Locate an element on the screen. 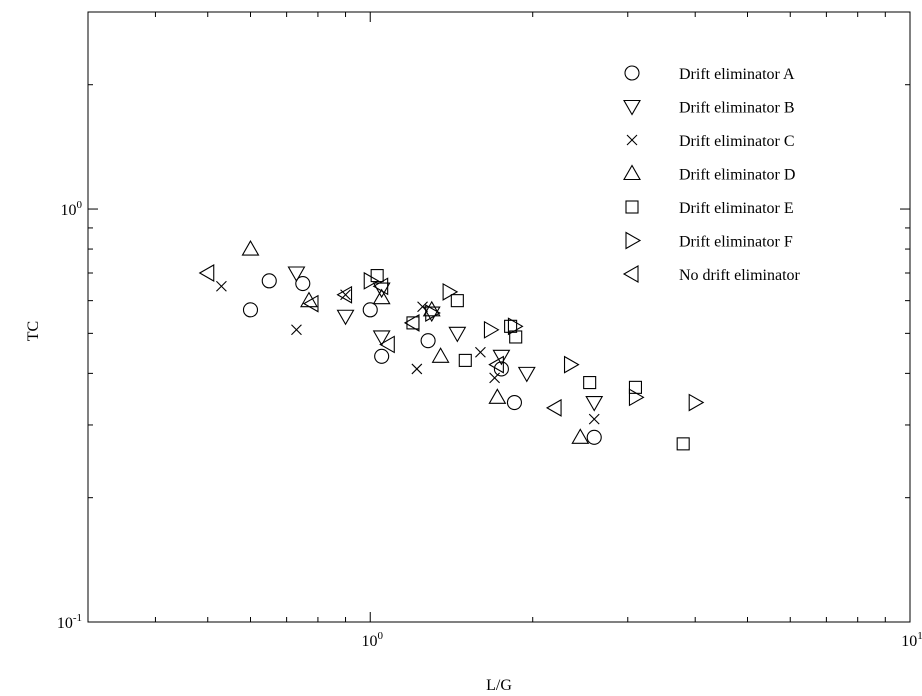 This screenshot has height=696, width=922. legend-label-6: Drift eliminator F is located at coordinates (736, 242).